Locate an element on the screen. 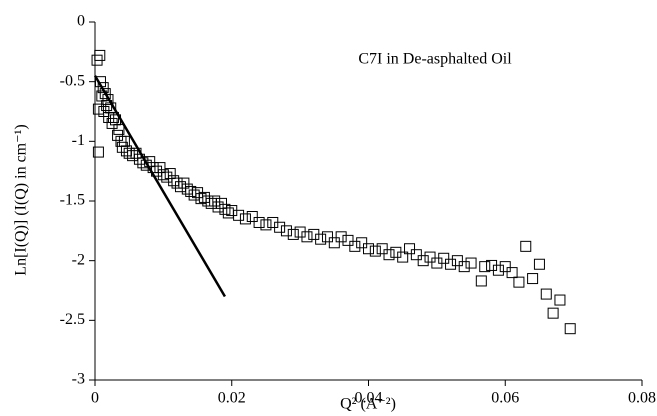  y-tick-label: 0 is located at coordinates (81, 21).